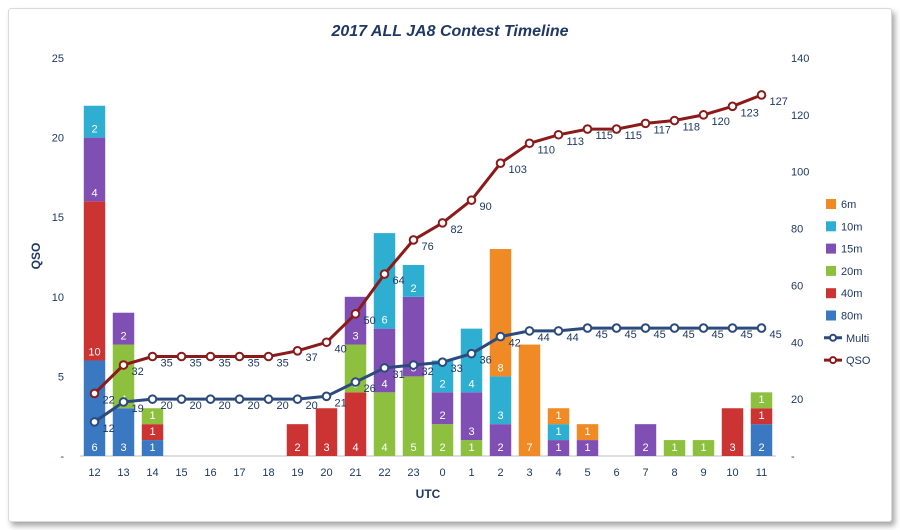 The image size is (900, 530). Describe the element at coordinates (547, 150) in the screenshot. I see `line-value-label: 110` at that location.